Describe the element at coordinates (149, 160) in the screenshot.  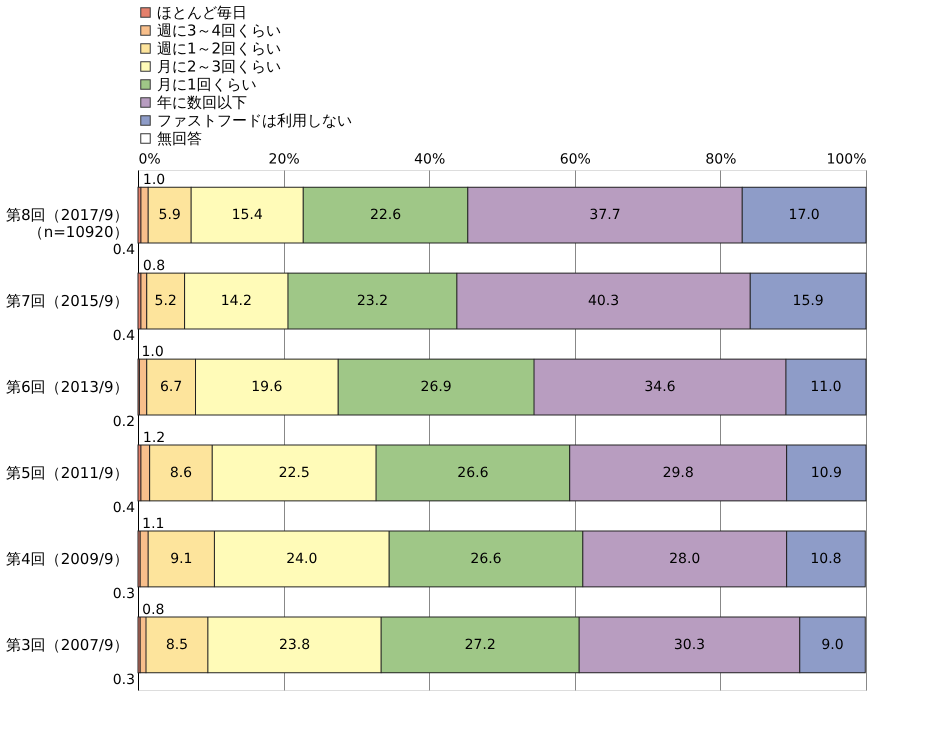
I see `x-tick-label: 0%` at that location.